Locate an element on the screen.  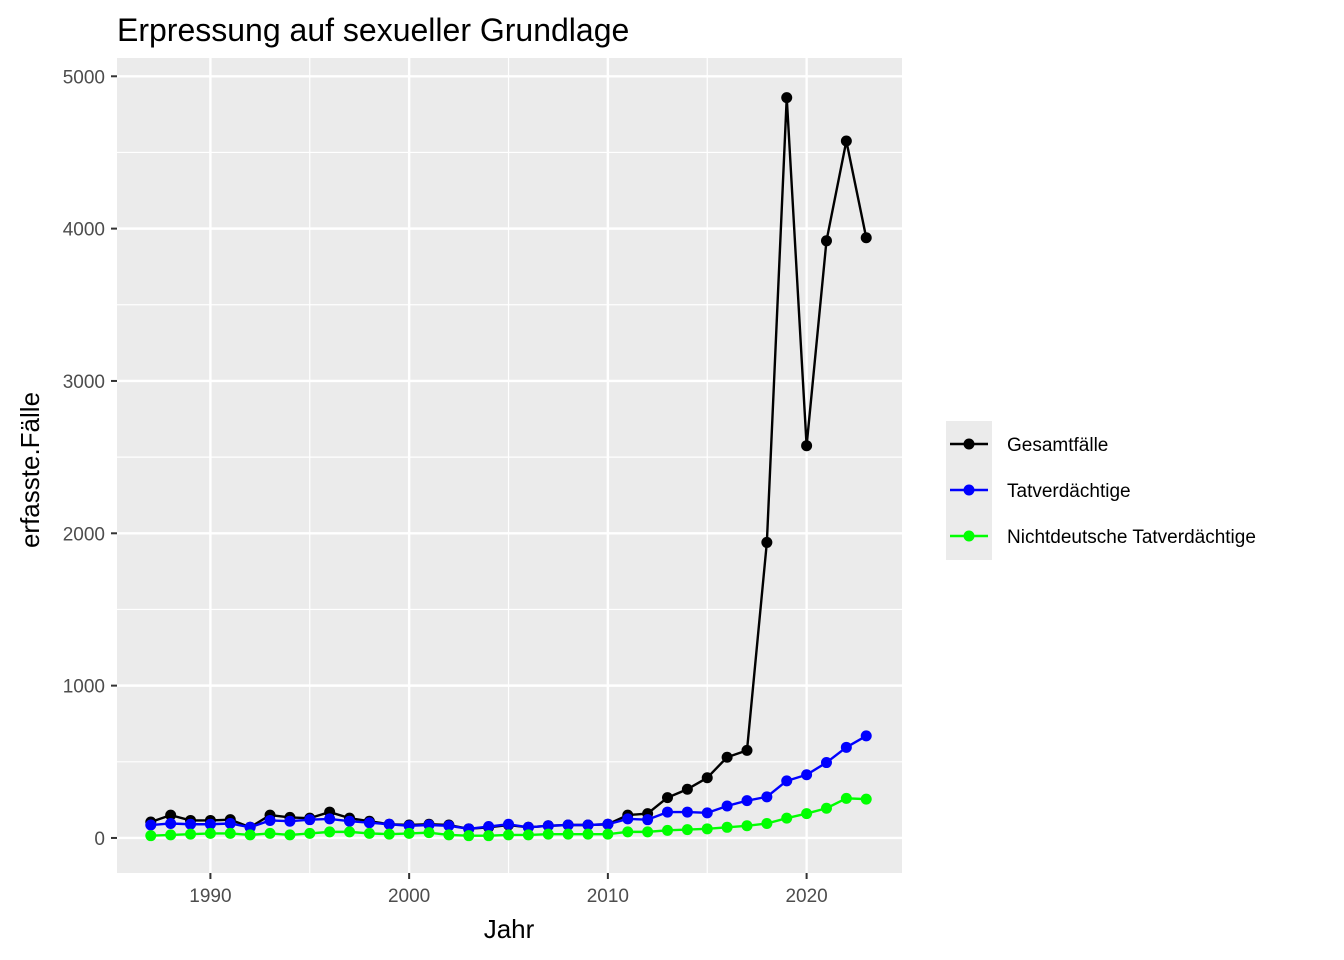
legend-item: Tatverdächtige is located at coordinates (1040, 491).